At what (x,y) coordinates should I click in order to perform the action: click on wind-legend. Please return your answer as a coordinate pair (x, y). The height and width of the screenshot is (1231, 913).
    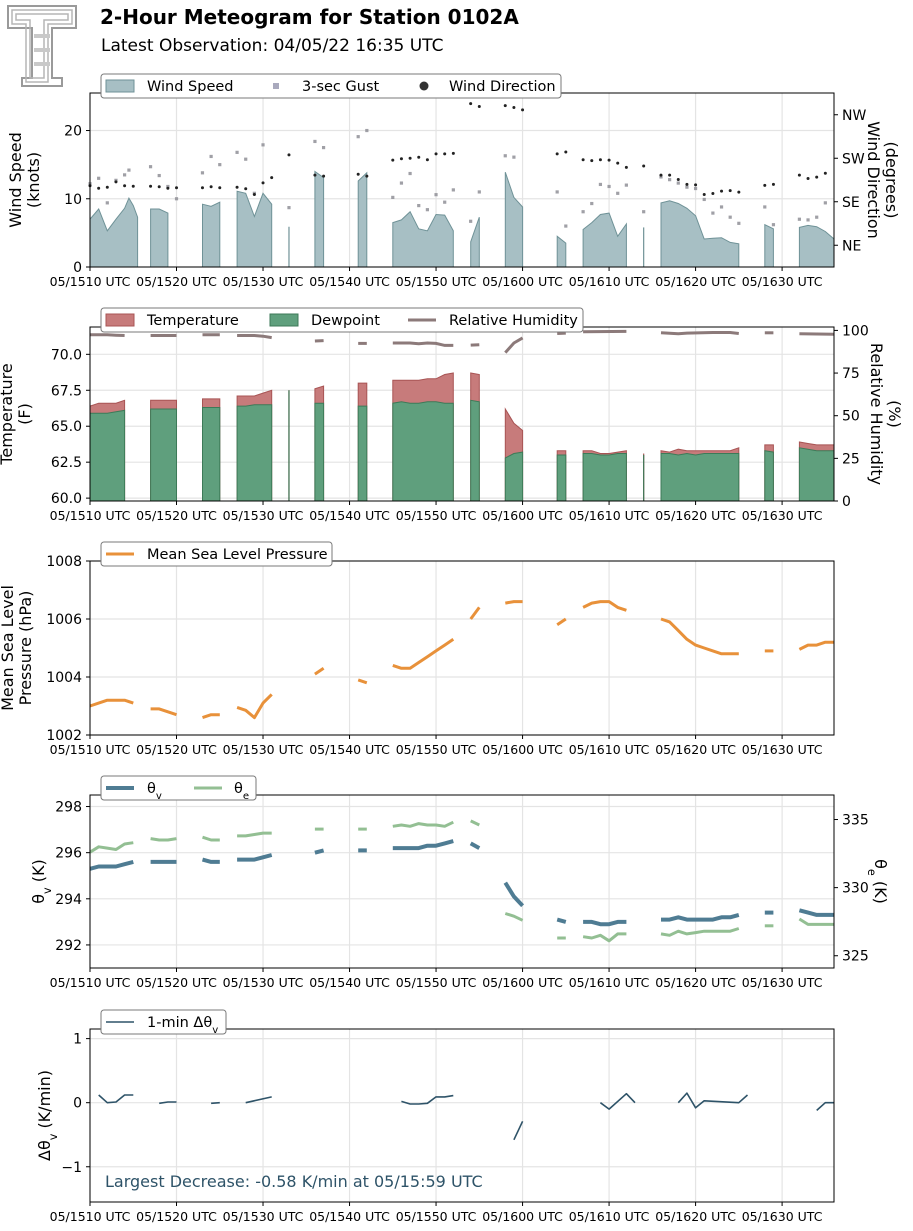
    Looking at the image, I should click on (331, 86).